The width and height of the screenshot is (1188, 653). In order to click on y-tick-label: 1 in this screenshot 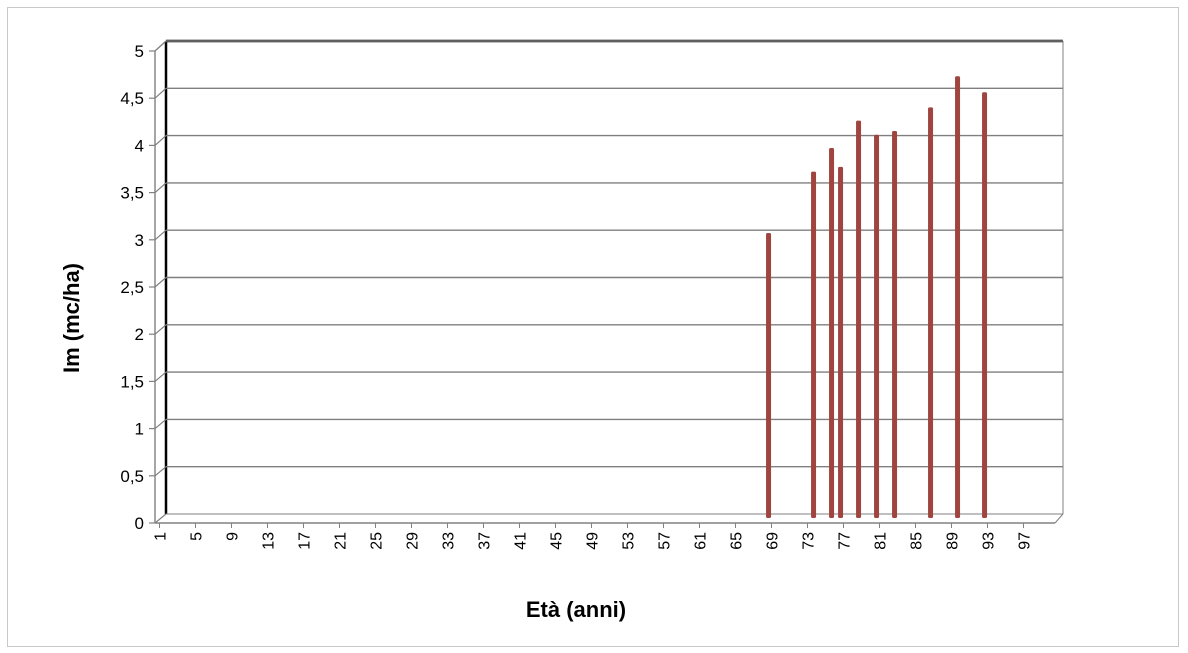, I will do `click(139, 429)`.